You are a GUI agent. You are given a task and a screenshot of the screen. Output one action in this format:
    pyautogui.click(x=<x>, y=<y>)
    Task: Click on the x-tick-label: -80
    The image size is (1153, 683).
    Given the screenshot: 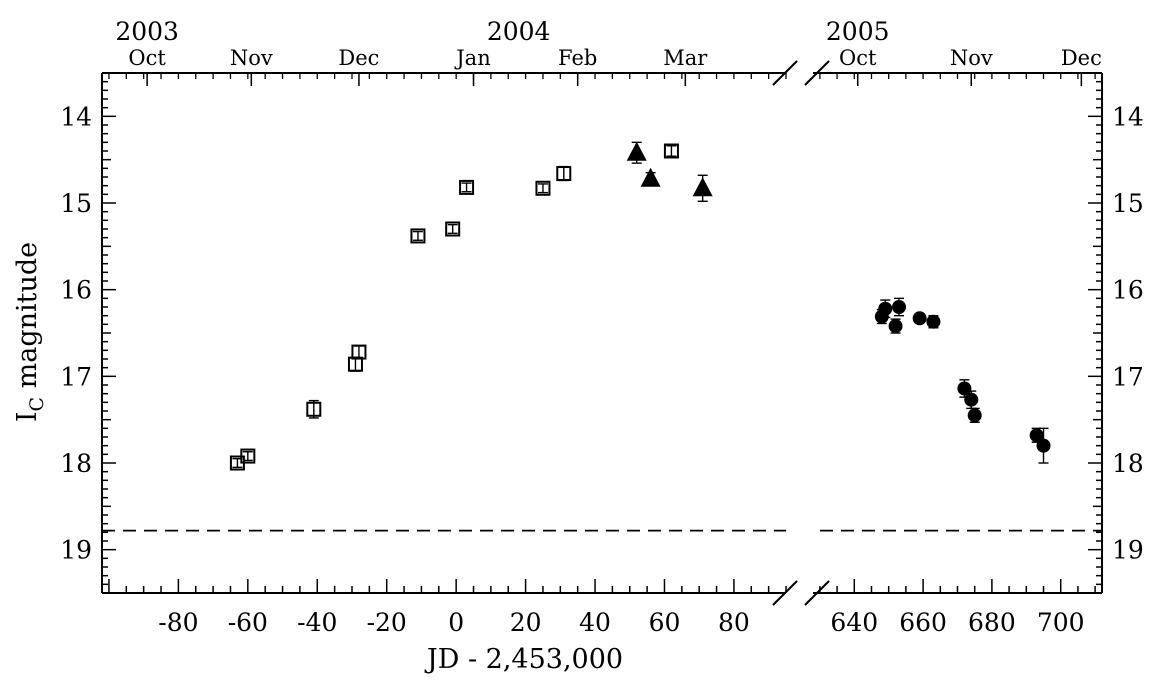 What is the action you would take?
    pyautogui.click(x=178, y=622)
    